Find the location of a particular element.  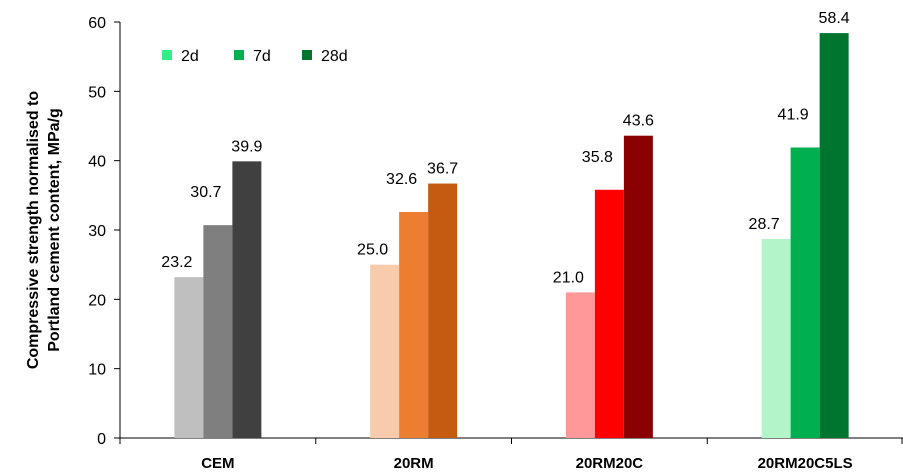

bar-cem-28d is located at coordinates (247, 300).